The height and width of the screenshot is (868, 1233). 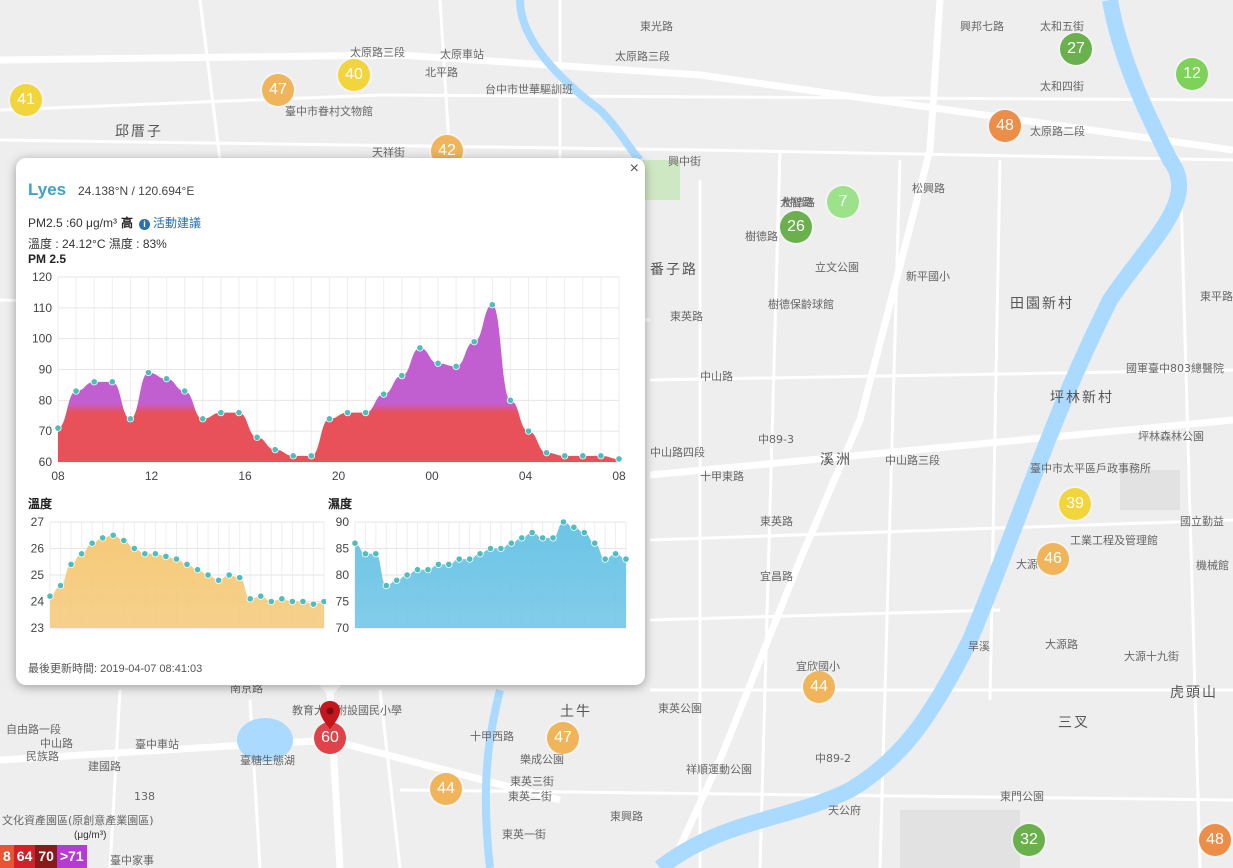 What do you see at coordinates (432, 476) in the screenshot?
I see `x-tick-label: 00` at bounding box center [432, 476].